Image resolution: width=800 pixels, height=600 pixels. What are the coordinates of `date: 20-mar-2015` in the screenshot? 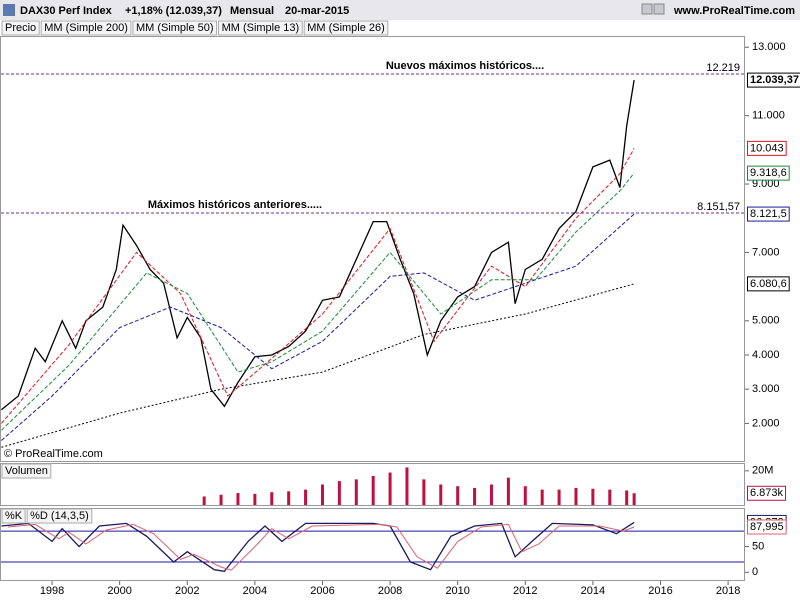 It's located at (317, 11).